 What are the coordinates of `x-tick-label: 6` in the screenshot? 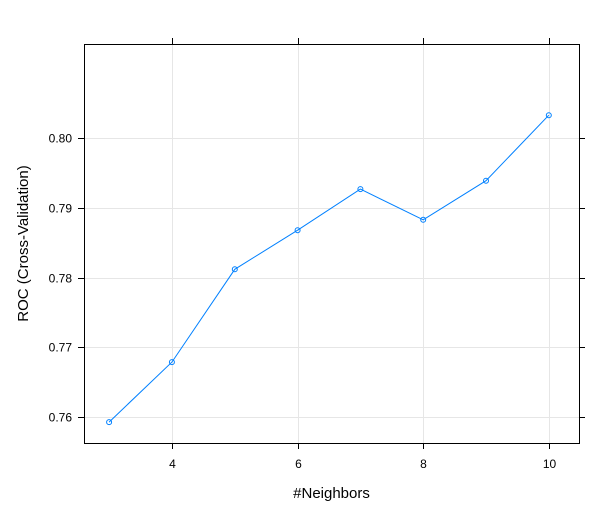 It's located at (298, 464).